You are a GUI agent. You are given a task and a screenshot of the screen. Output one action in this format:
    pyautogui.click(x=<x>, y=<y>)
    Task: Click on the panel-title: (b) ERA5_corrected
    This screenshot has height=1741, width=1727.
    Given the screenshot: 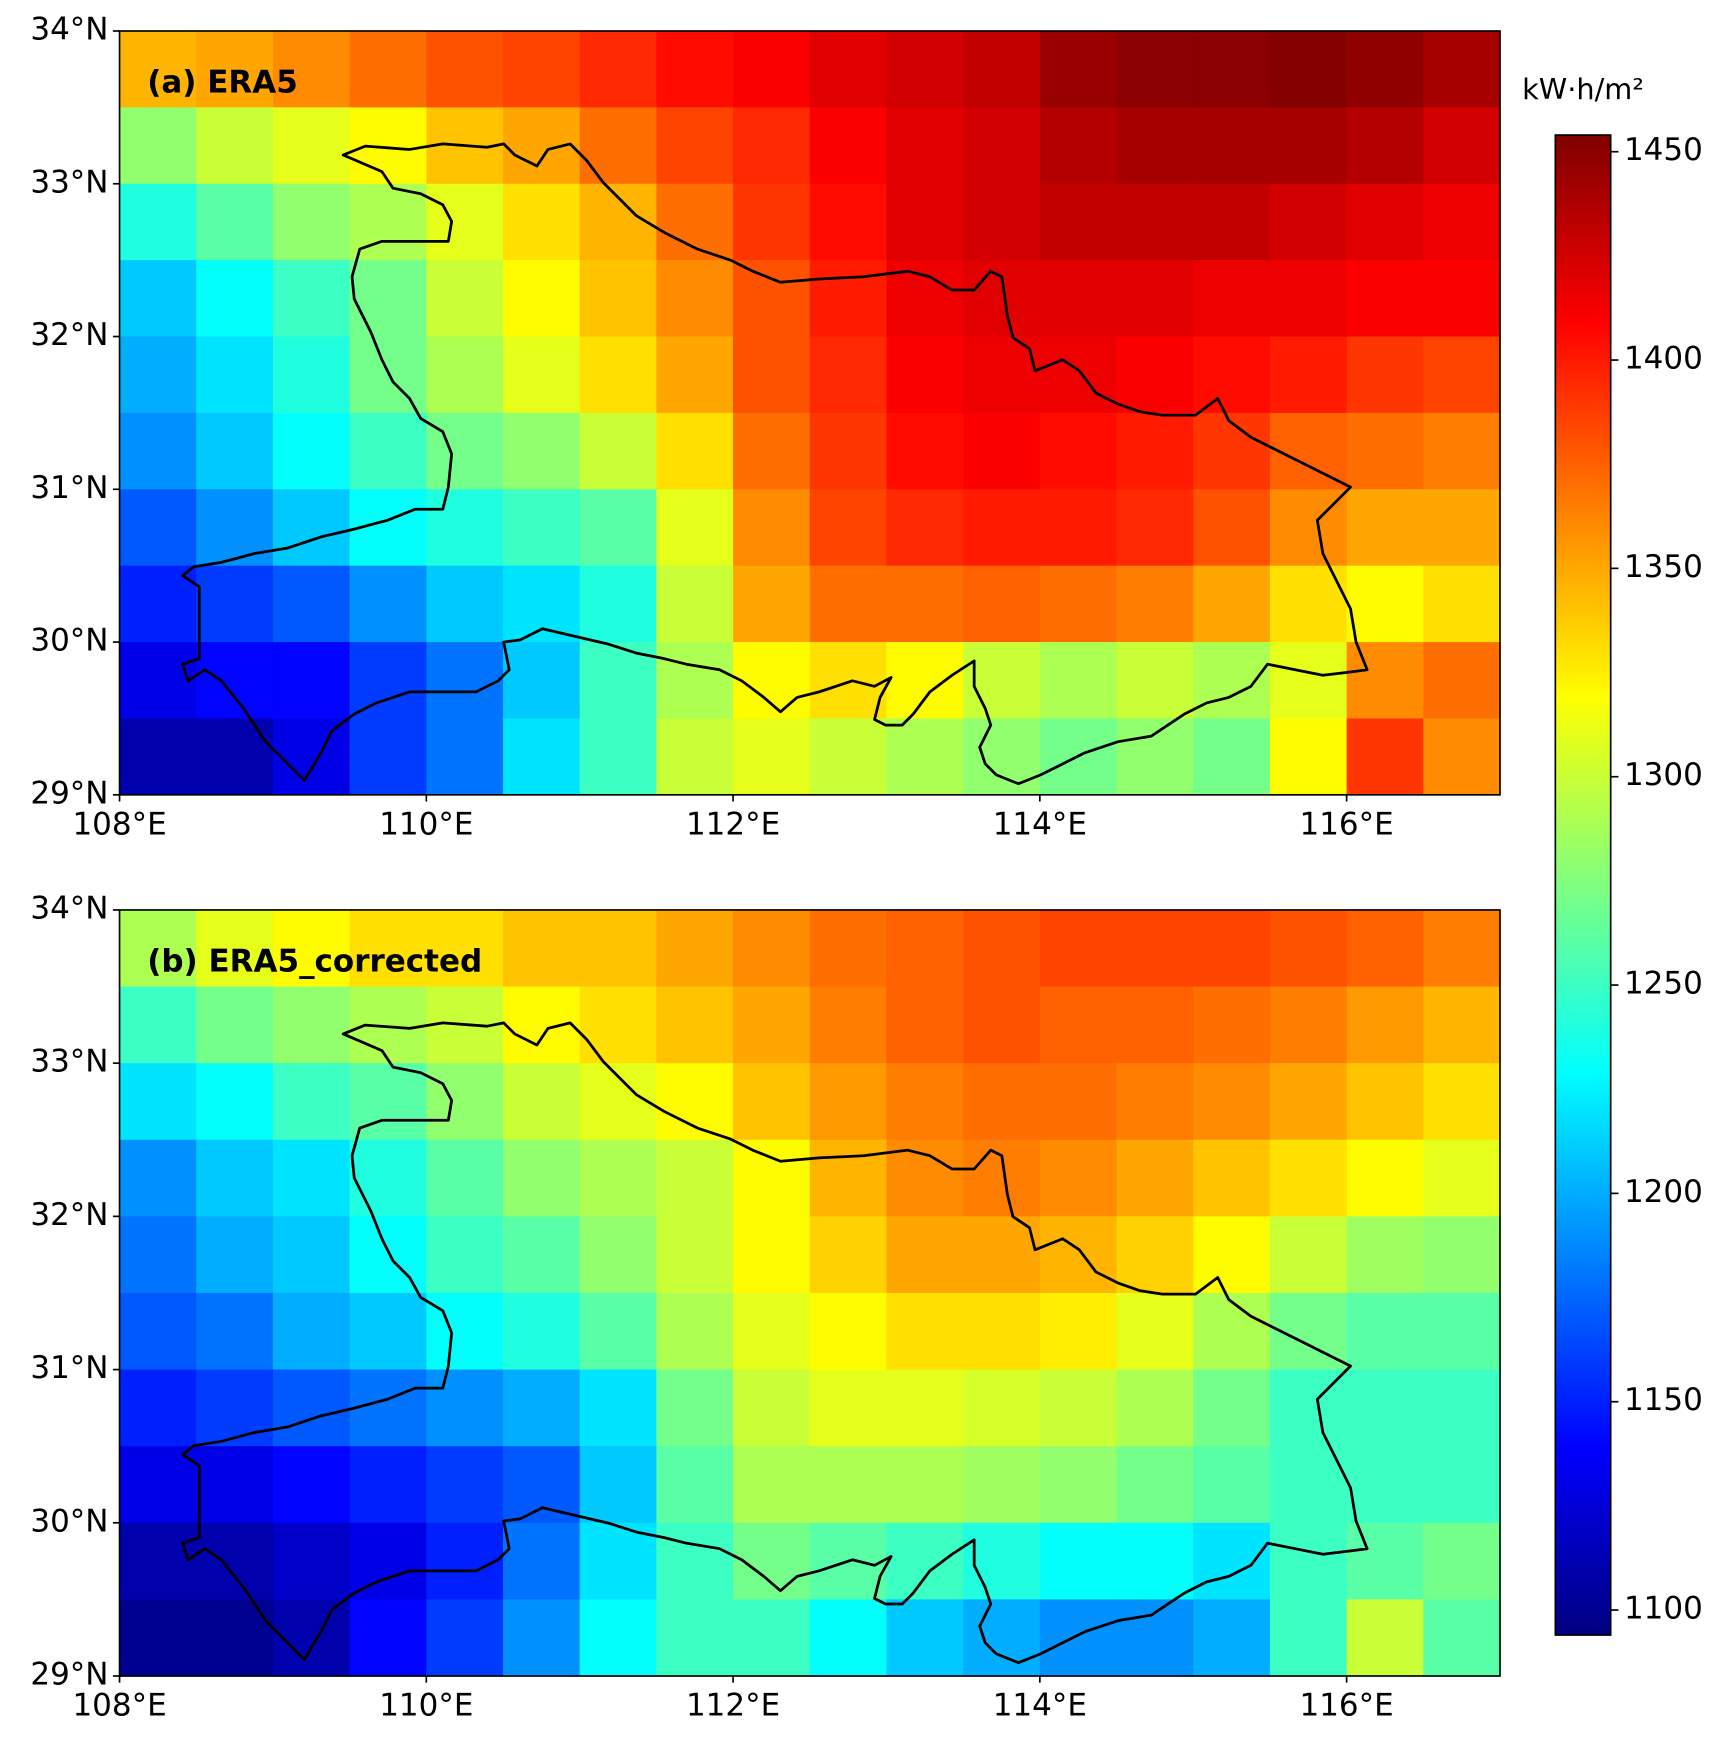 What is the action you would take?
    pyautogui.click(x=314, y=962)
    